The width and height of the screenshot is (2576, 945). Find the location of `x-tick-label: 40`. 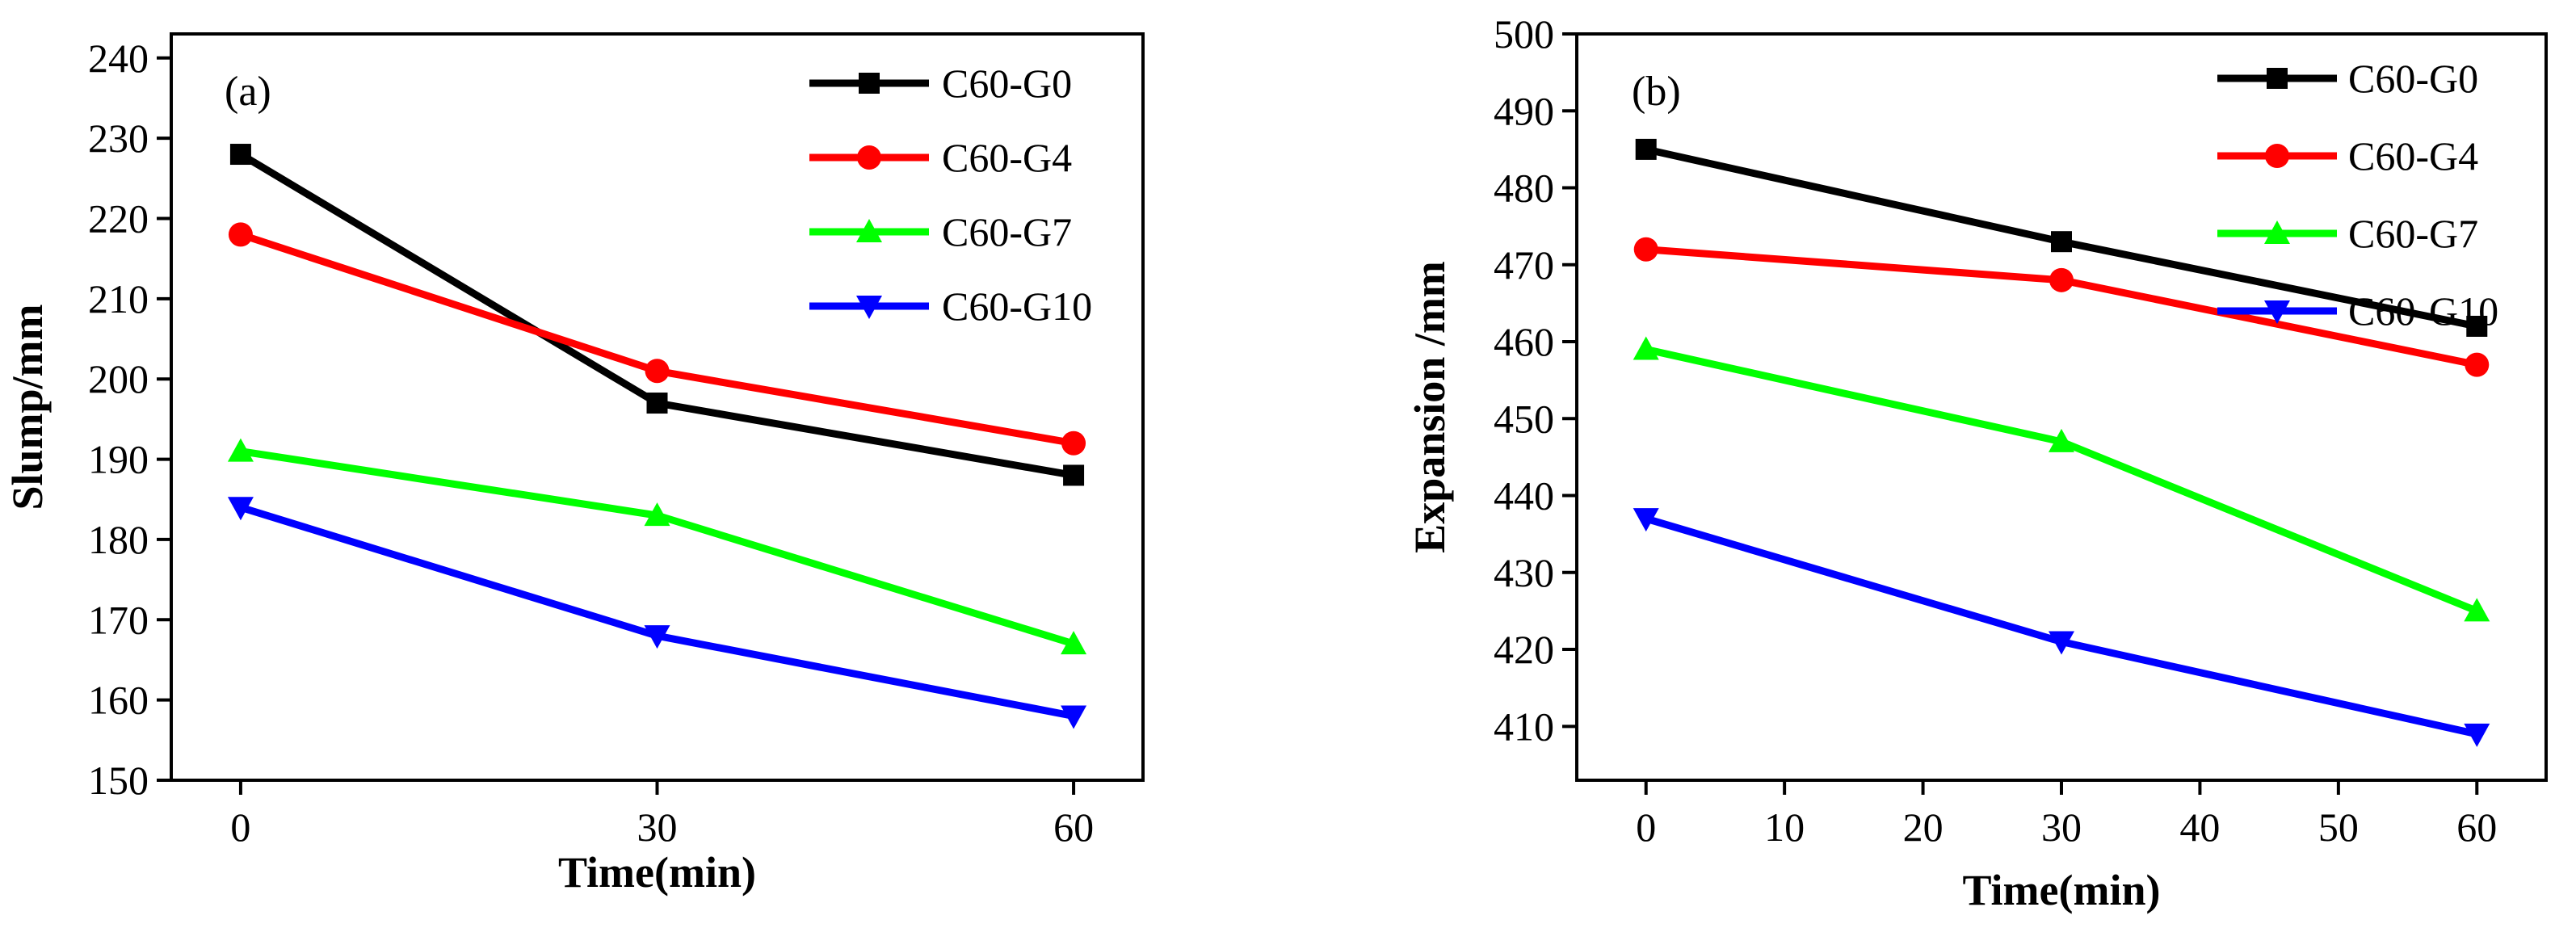

x-tick-label: 40 is located at coordinates (2199, 827).